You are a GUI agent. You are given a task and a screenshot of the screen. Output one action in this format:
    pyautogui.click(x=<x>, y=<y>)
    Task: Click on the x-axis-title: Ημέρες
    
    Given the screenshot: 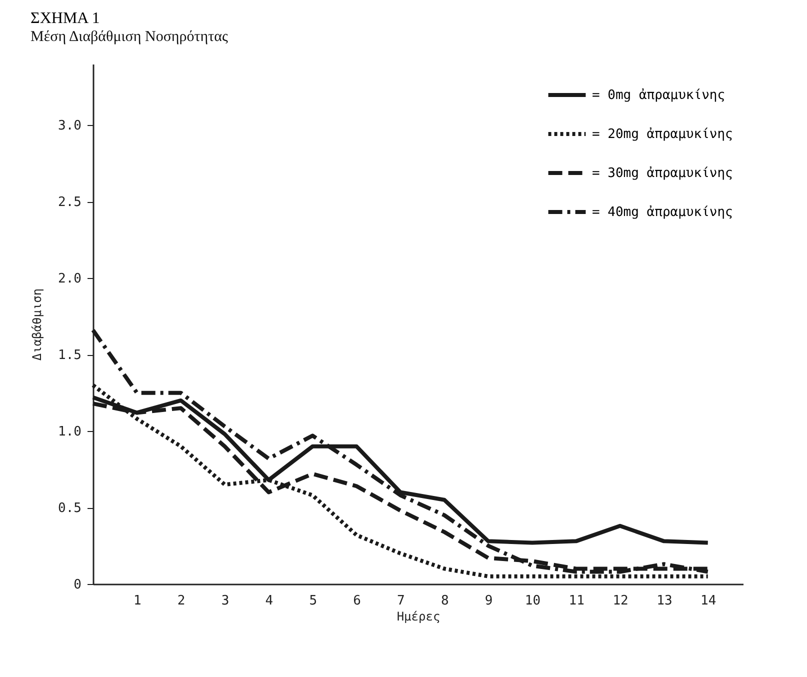 What is the action you would take?
    pyautogui.click(x=418, y=617)
    